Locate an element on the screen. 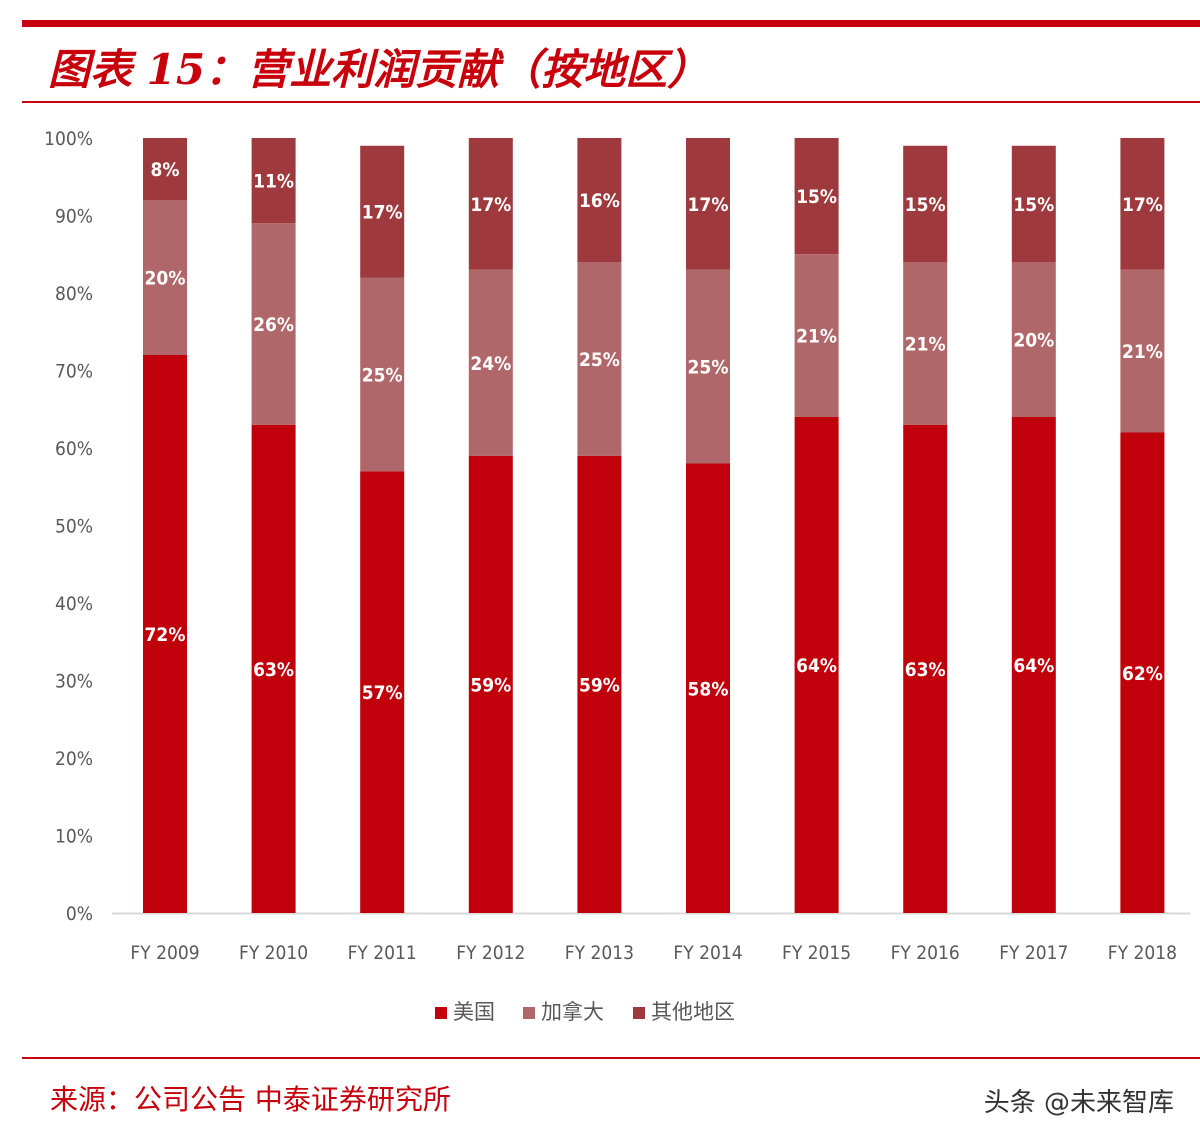 The image size is (1200, 1140). data-label: 26% is located at coordinates (273, 325).